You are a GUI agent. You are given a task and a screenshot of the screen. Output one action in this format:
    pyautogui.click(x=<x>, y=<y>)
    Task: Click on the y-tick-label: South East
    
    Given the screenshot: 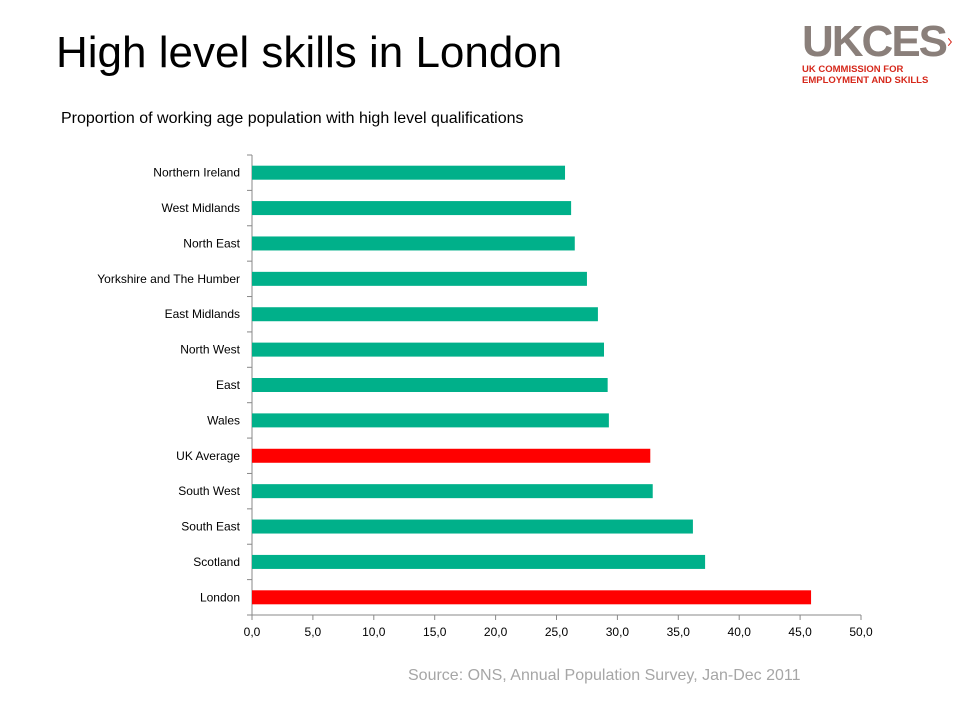 What is the action you would take?
    pyautogui.click(x=210, y=527)
    